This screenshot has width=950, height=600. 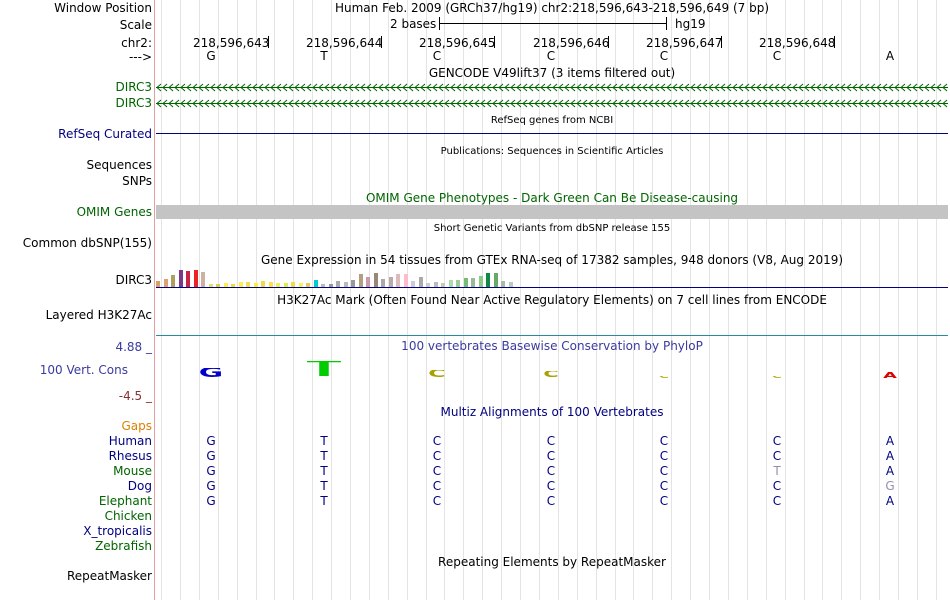 What do you see at coordinates (552, 120) in the screenshot?
I see `refseq-title: RefSeq genes from NCBI` at bounding box center [552, 120].